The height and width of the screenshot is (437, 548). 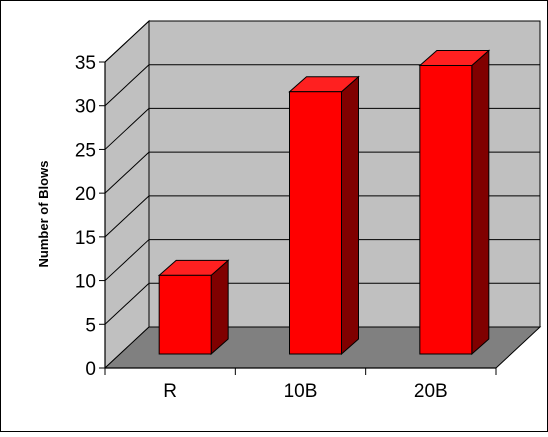 I want to click on x-tick-label-R: R, so click(x=170, y=391).